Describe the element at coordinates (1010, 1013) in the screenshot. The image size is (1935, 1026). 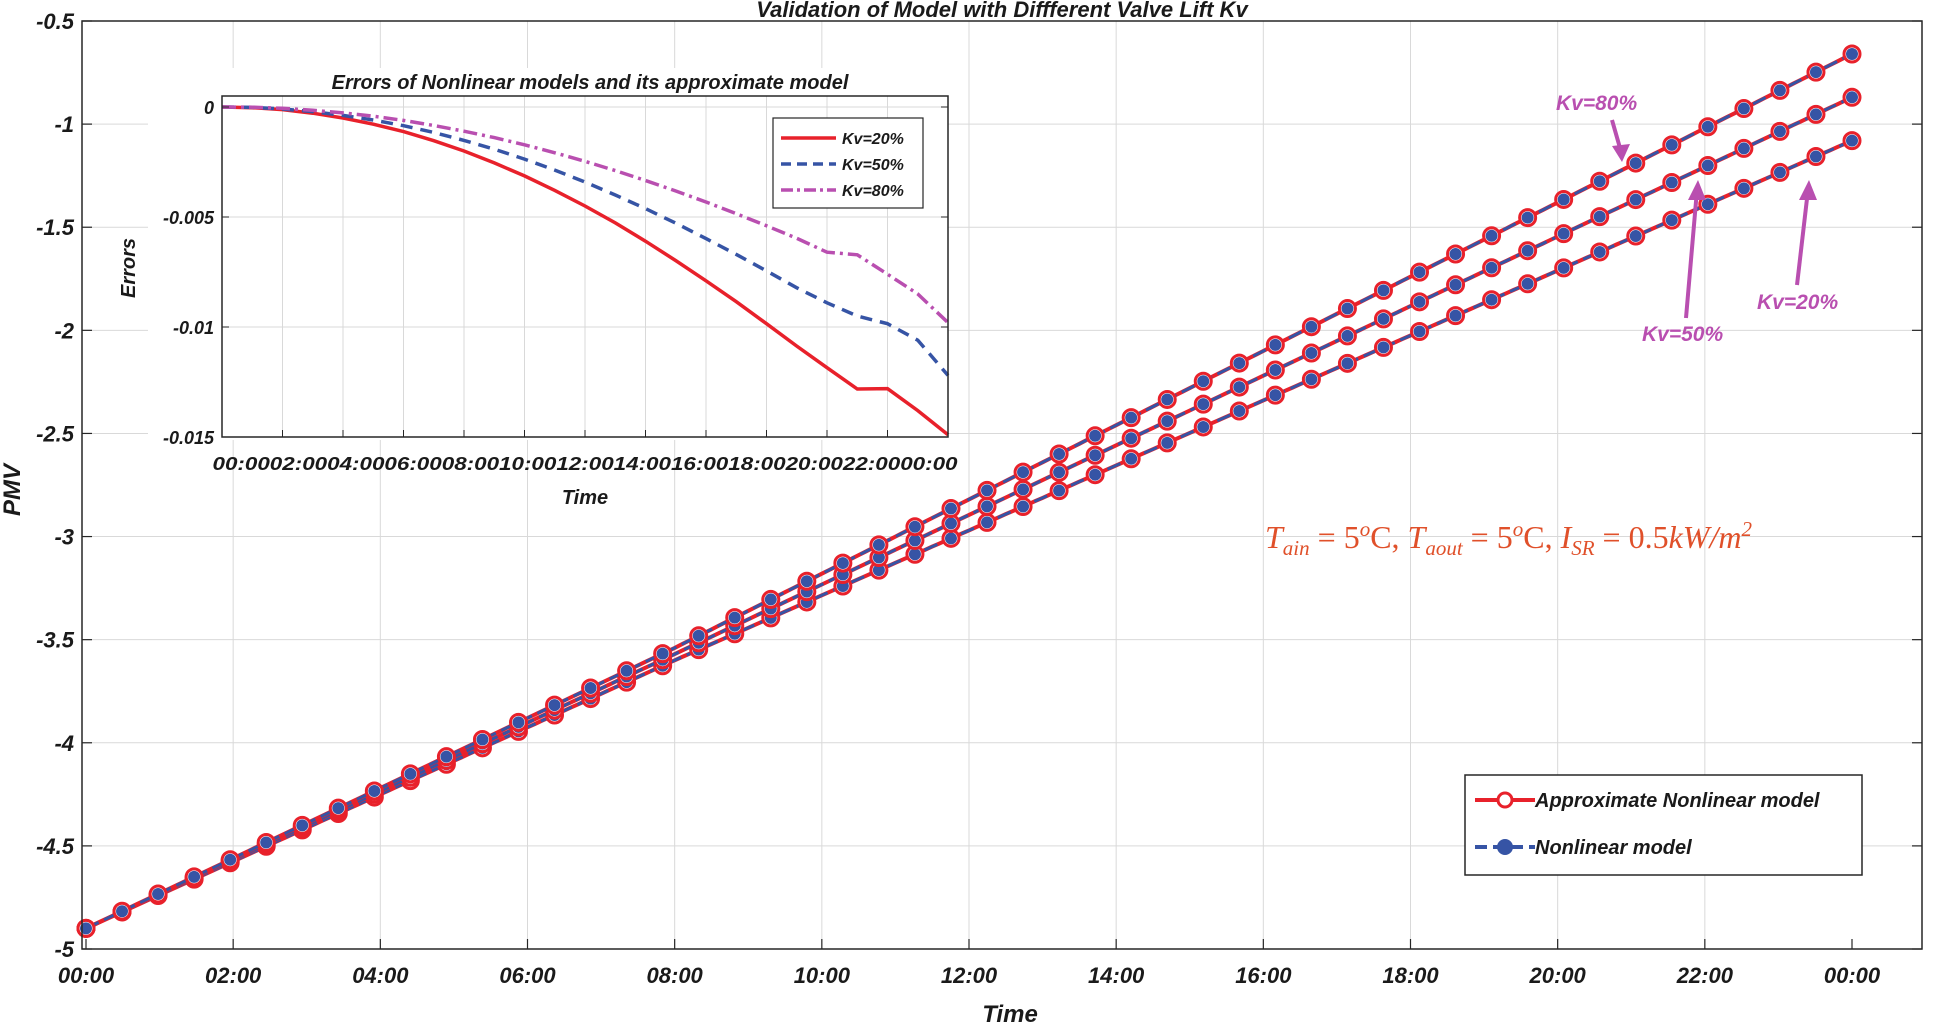
I see `main-x-label: Time` at that location.